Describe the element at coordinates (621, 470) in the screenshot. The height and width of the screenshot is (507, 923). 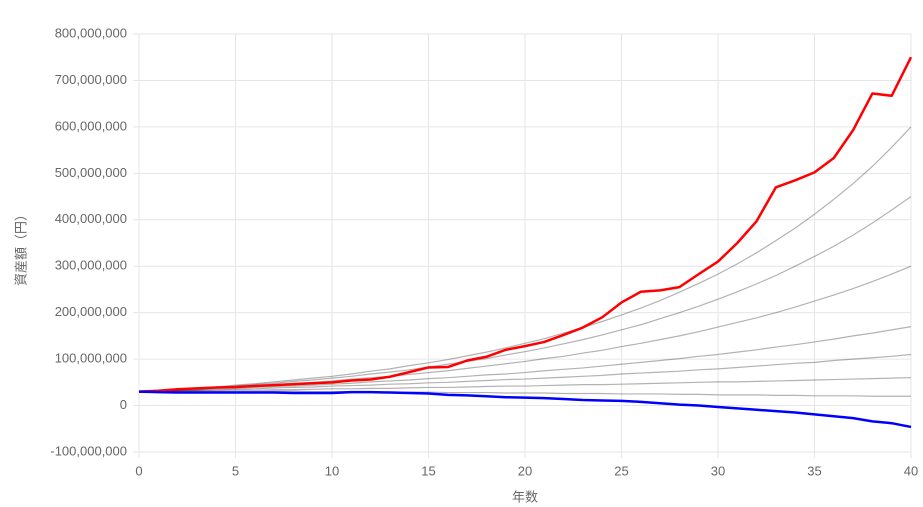
I see `x-tick-label: 25` at that location.